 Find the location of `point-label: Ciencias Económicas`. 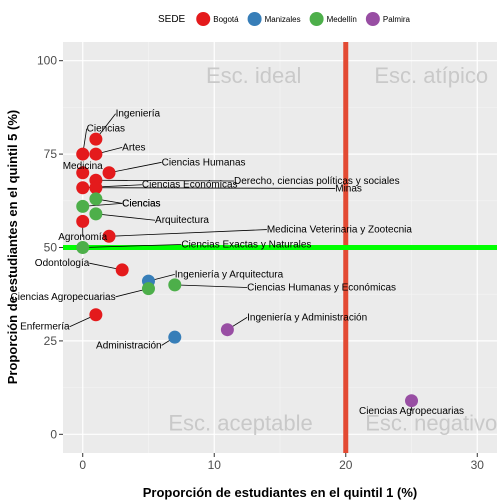

point-label: Ciencias Económicas is located at coordinates (190, 185).